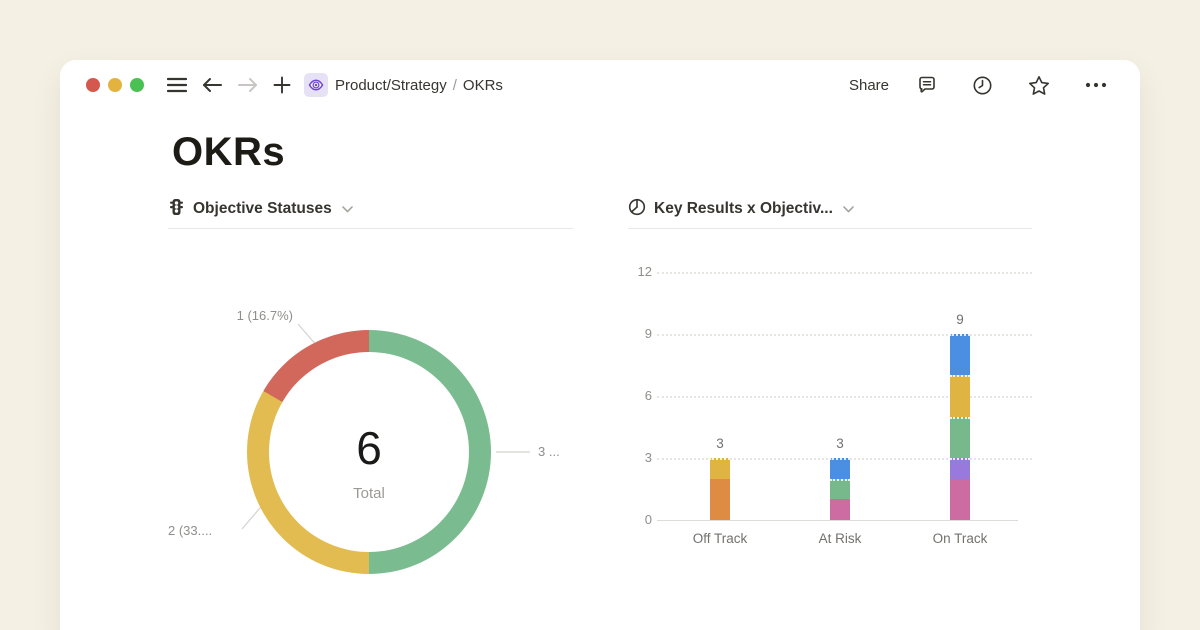 The image size is (1200, 630). Describe the element at coordinates (1096, 85) in the screenshot. I see `more-options-icon` at that location.